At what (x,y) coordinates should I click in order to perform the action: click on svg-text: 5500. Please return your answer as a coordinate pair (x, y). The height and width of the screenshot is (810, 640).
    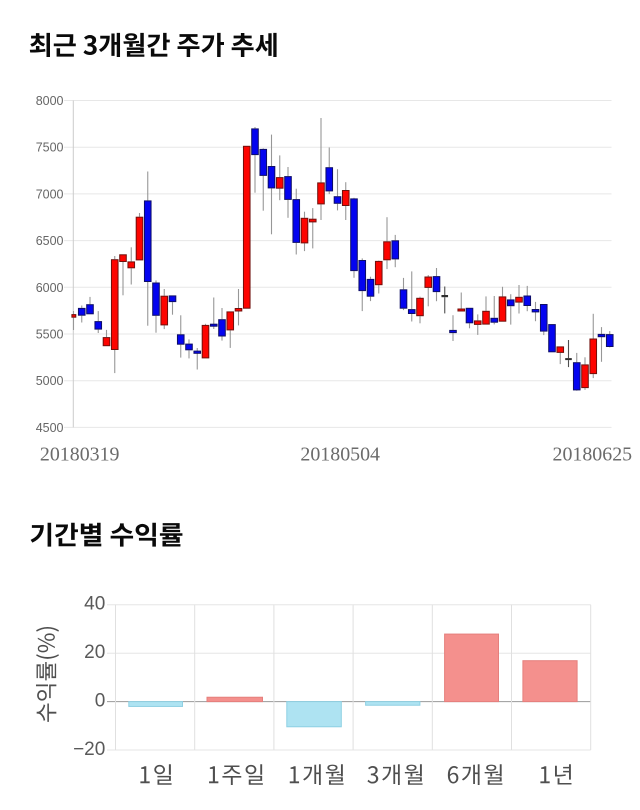
    Looking at the image, I should click on (50, 335).